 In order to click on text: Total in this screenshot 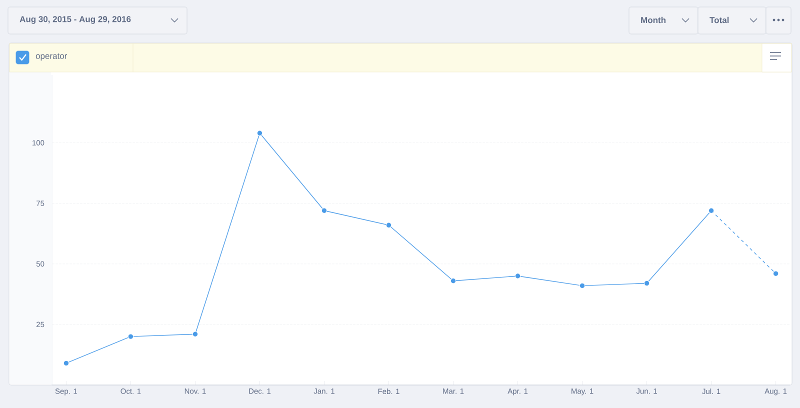, I will do `click(719, 20)`.